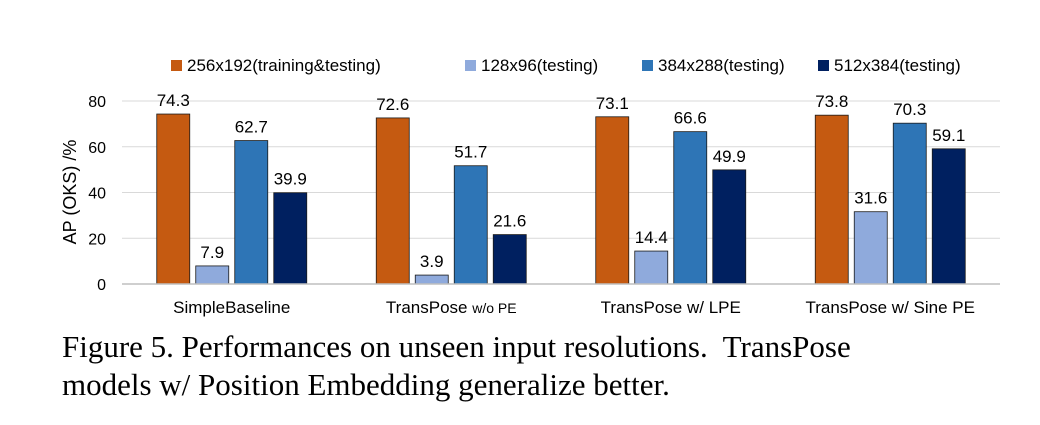  I want to click on y-tick-label: 80, so click(97, 102).